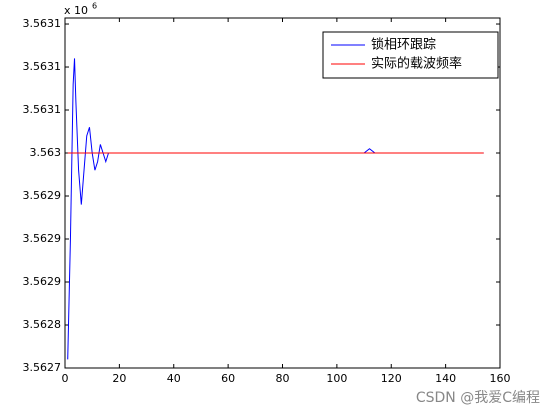  Describe the element at coordinates (336, 378) in the screenshot. I see `x-tick-label: 100` at that location.